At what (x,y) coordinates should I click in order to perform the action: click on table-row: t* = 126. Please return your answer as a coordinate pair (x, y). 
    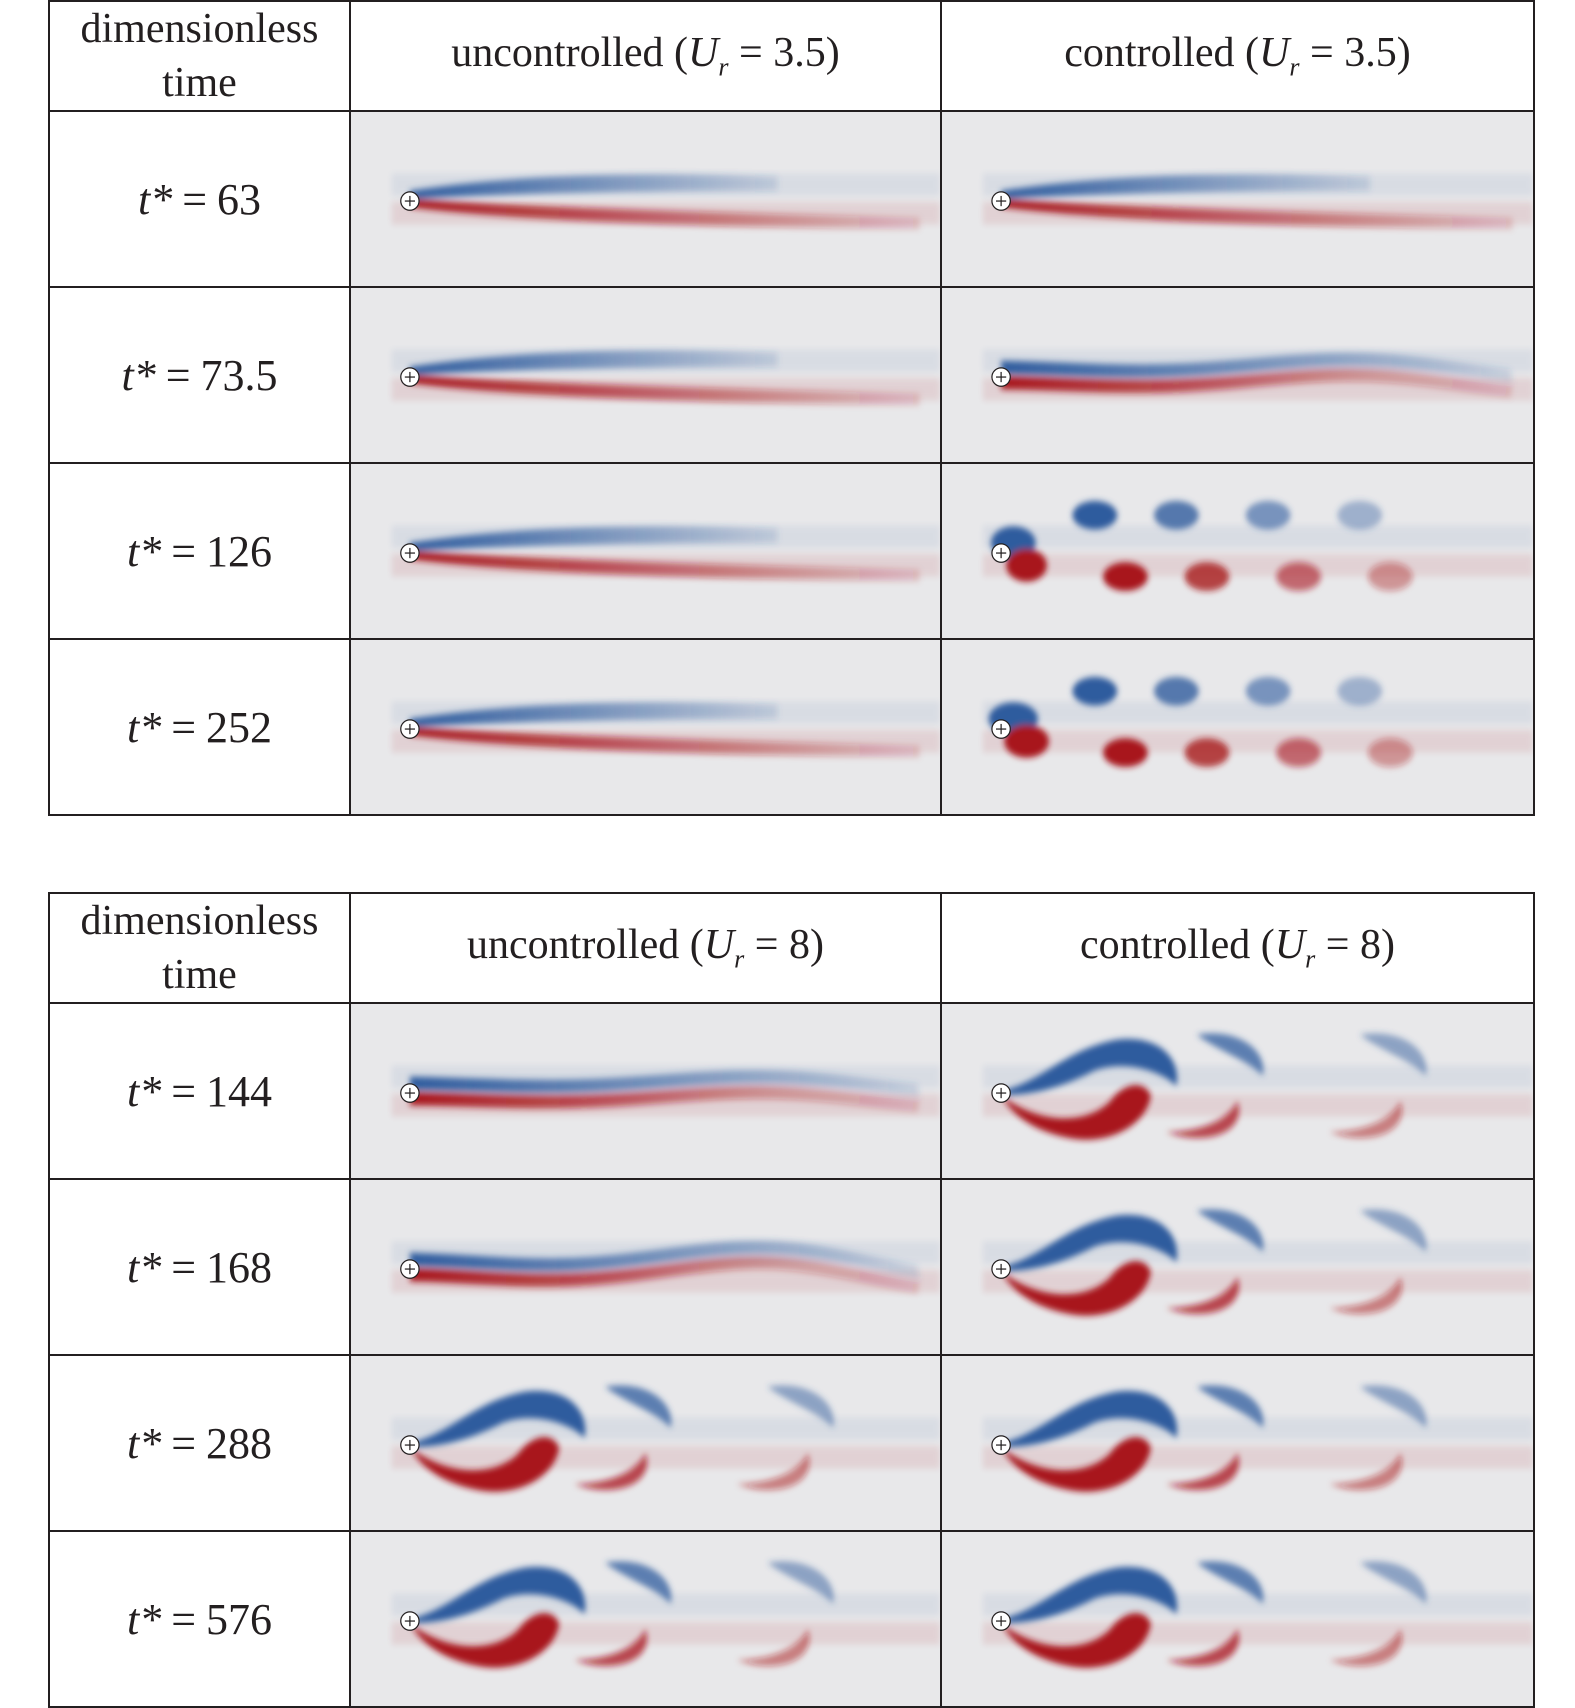
    Looking at the image, I should click on (791, 551).